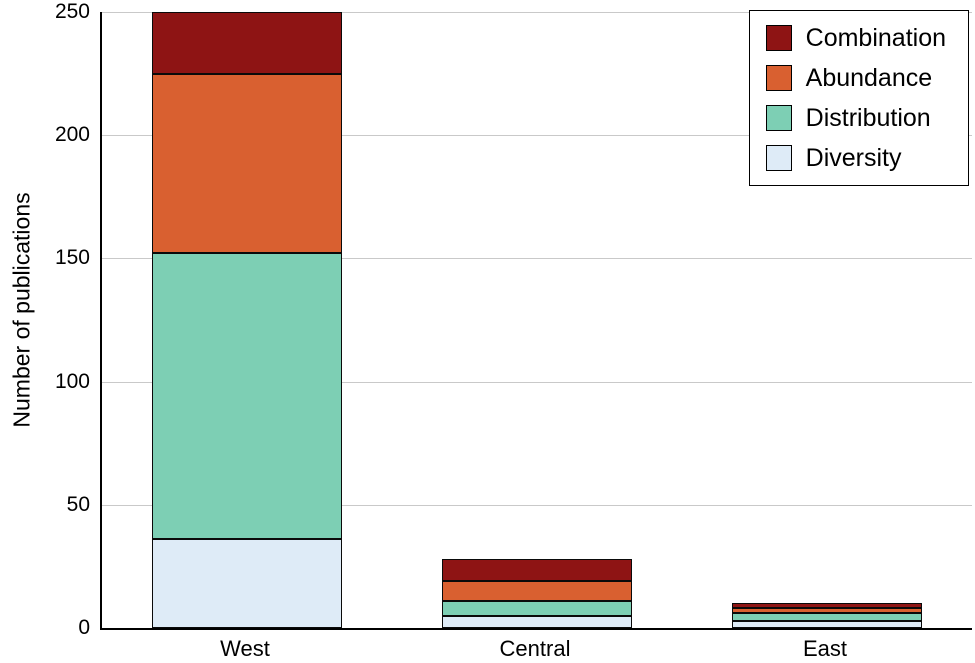  I want to click on y-tick-label: 100, so click(72, 381).